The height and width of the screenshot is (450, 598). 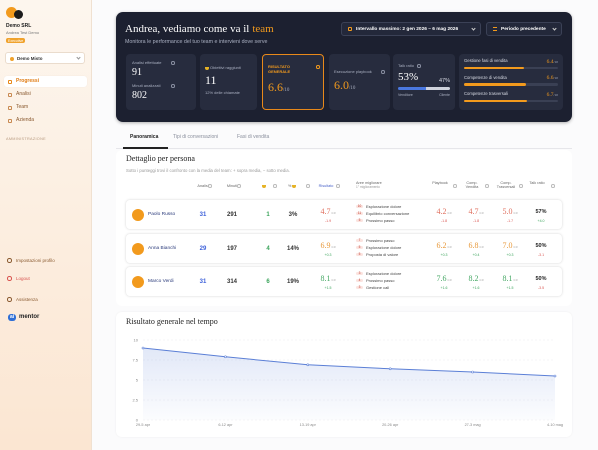 I want to click on talk-delta: -3.5, so click(x=541, y=287).